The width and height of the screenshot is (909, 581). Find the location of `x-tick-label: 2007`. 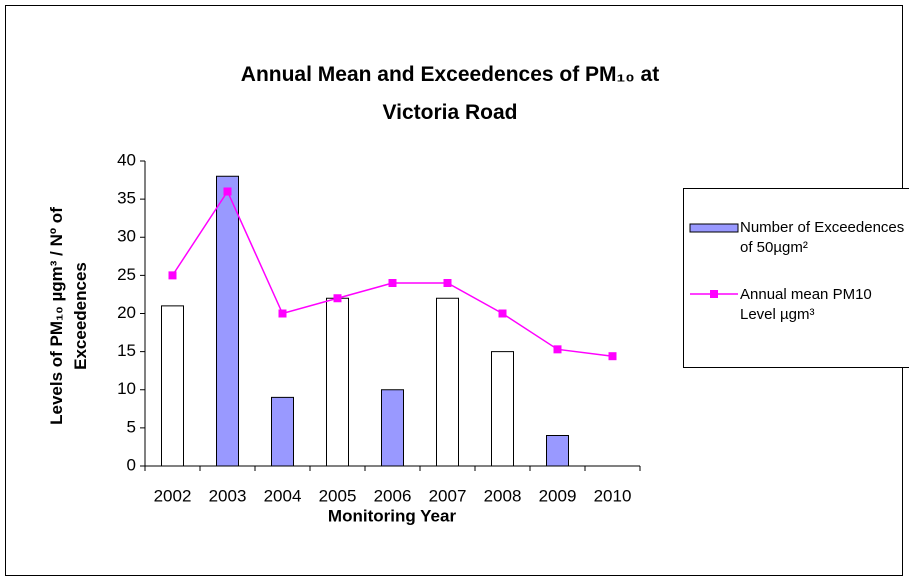

x-tick-label: 2007 is located at coordinates (448, 495).